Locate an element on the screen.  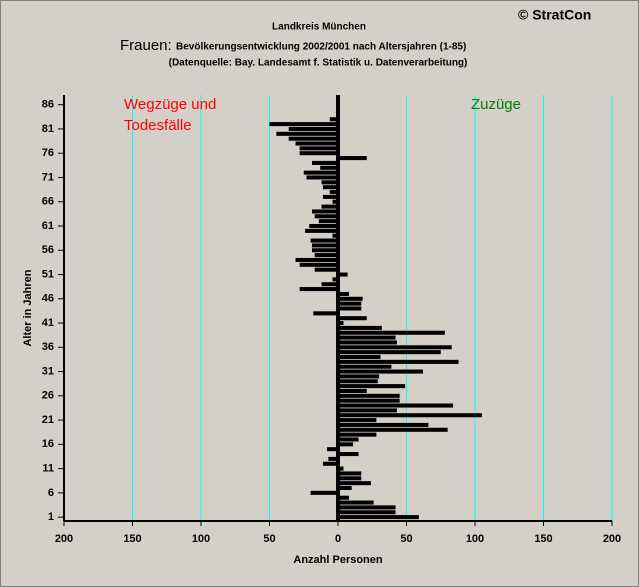
annotation: Zuzüge is located at coordinates (496, 104).